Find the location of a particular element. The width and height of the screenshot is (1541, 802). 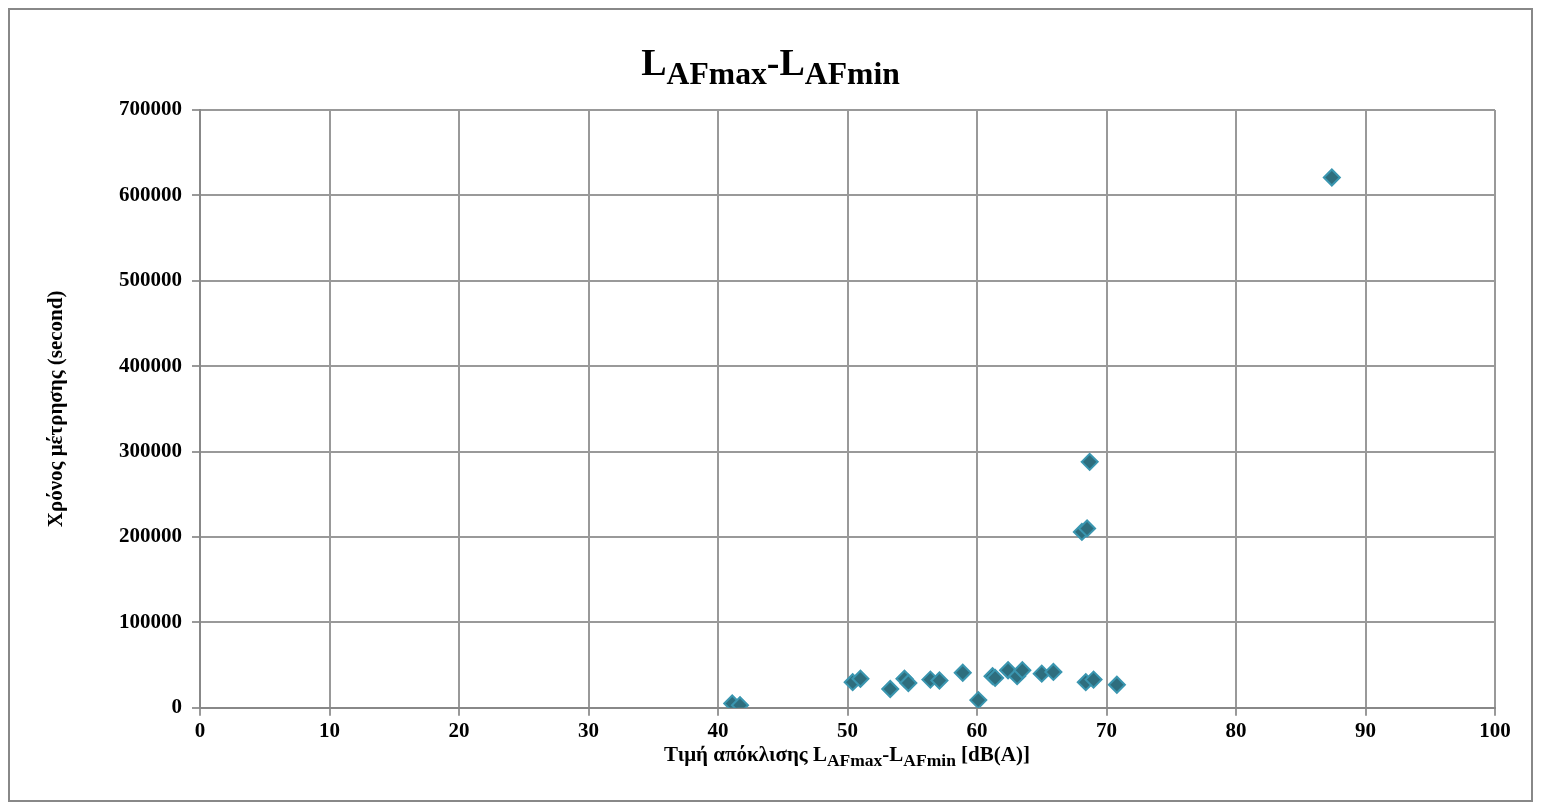

x-tick-label: 30 is located at coordinates (588, 729).